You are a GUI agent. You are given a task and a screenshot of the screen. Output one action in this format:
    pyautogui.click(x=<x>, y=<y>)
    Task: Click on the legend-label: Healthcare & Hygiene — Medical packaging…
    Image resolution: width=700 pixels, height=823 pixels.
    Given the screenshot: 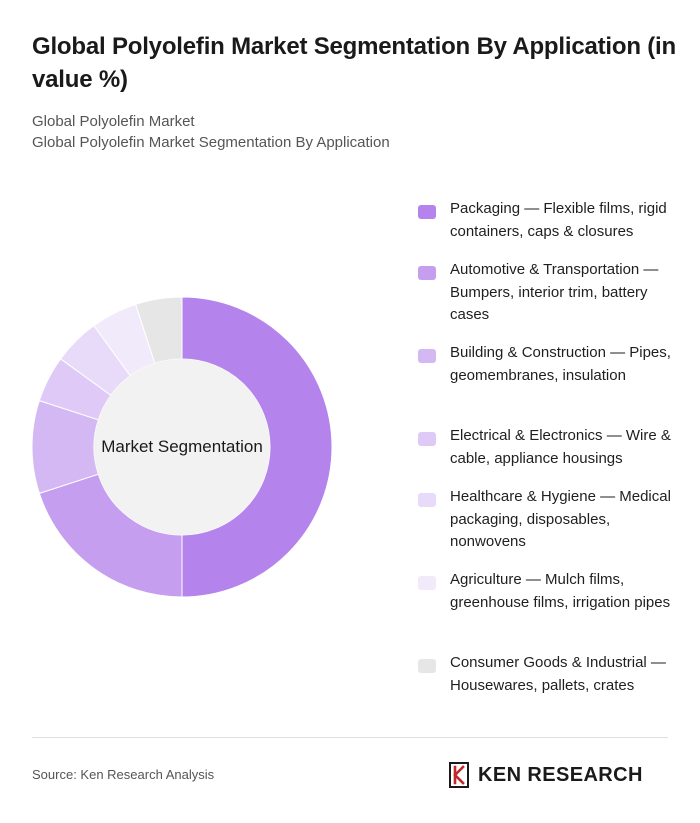 What is the action you would take?
    pyautogui.click(x=560, y=519)
    